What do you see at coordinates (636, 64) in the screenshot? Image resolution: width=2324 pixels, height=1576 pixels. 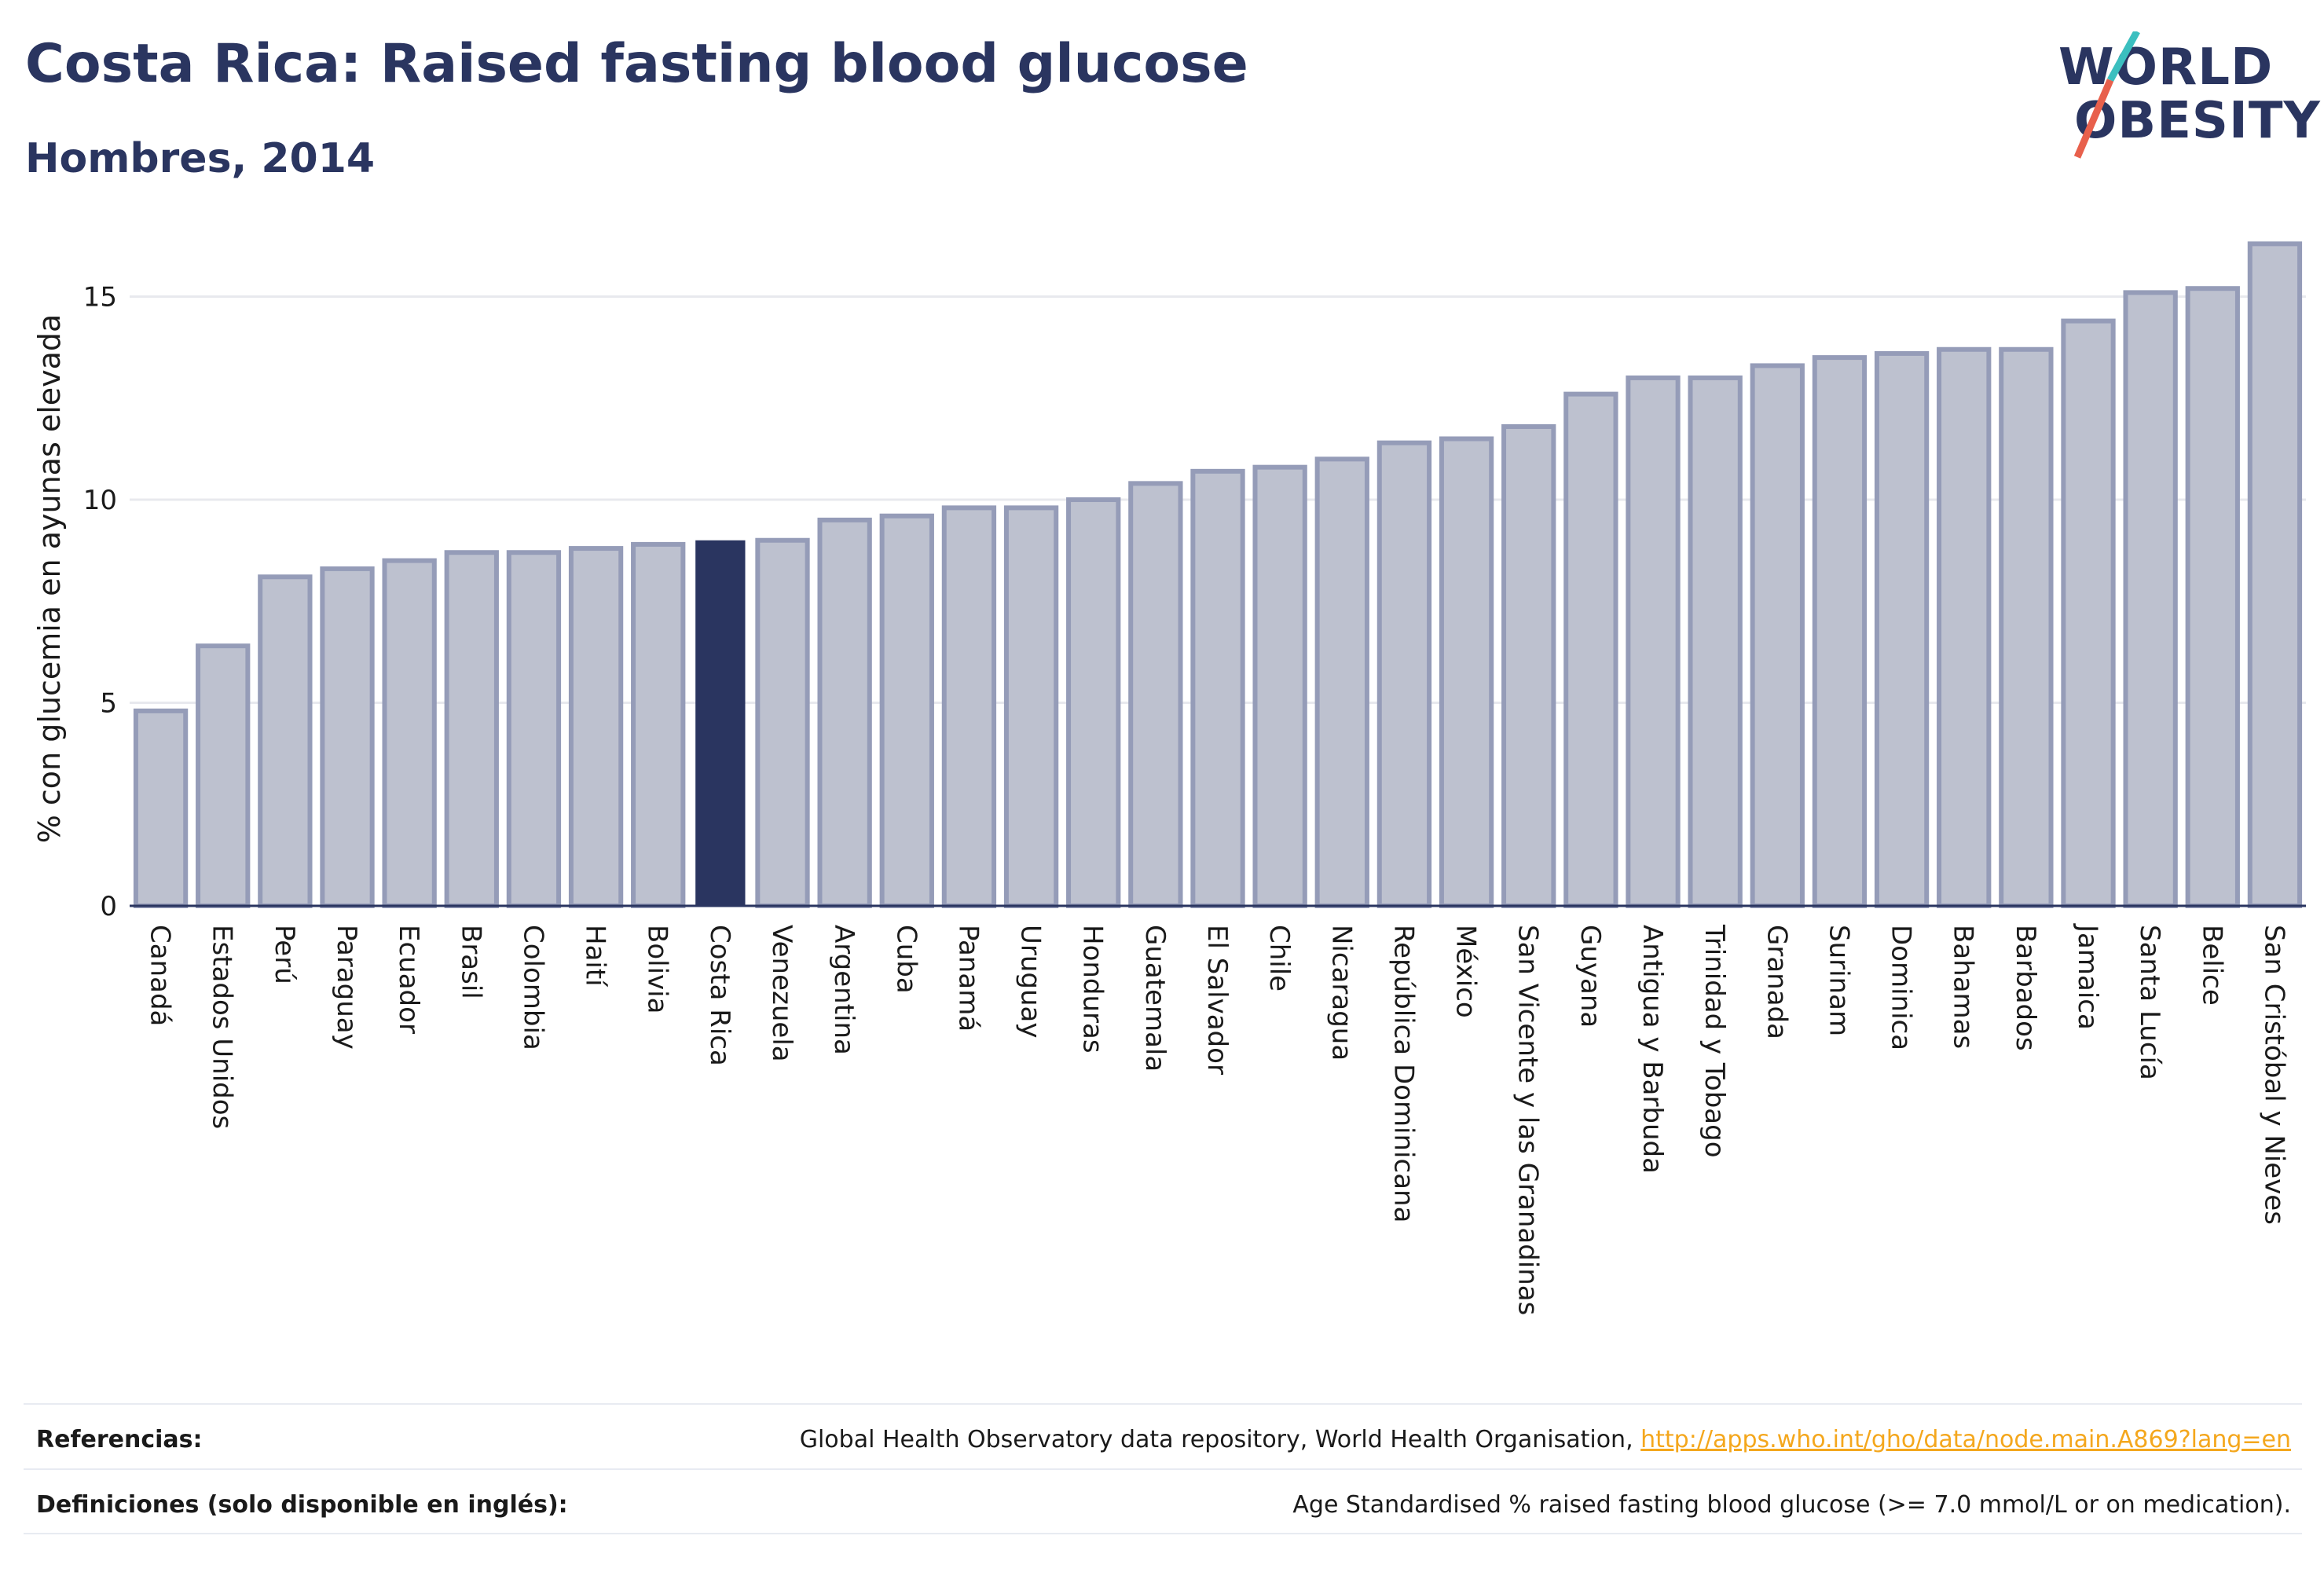 I see `page-title: Costa Rica: Raised fasting blood glucose` at bounding box center [636, 64].